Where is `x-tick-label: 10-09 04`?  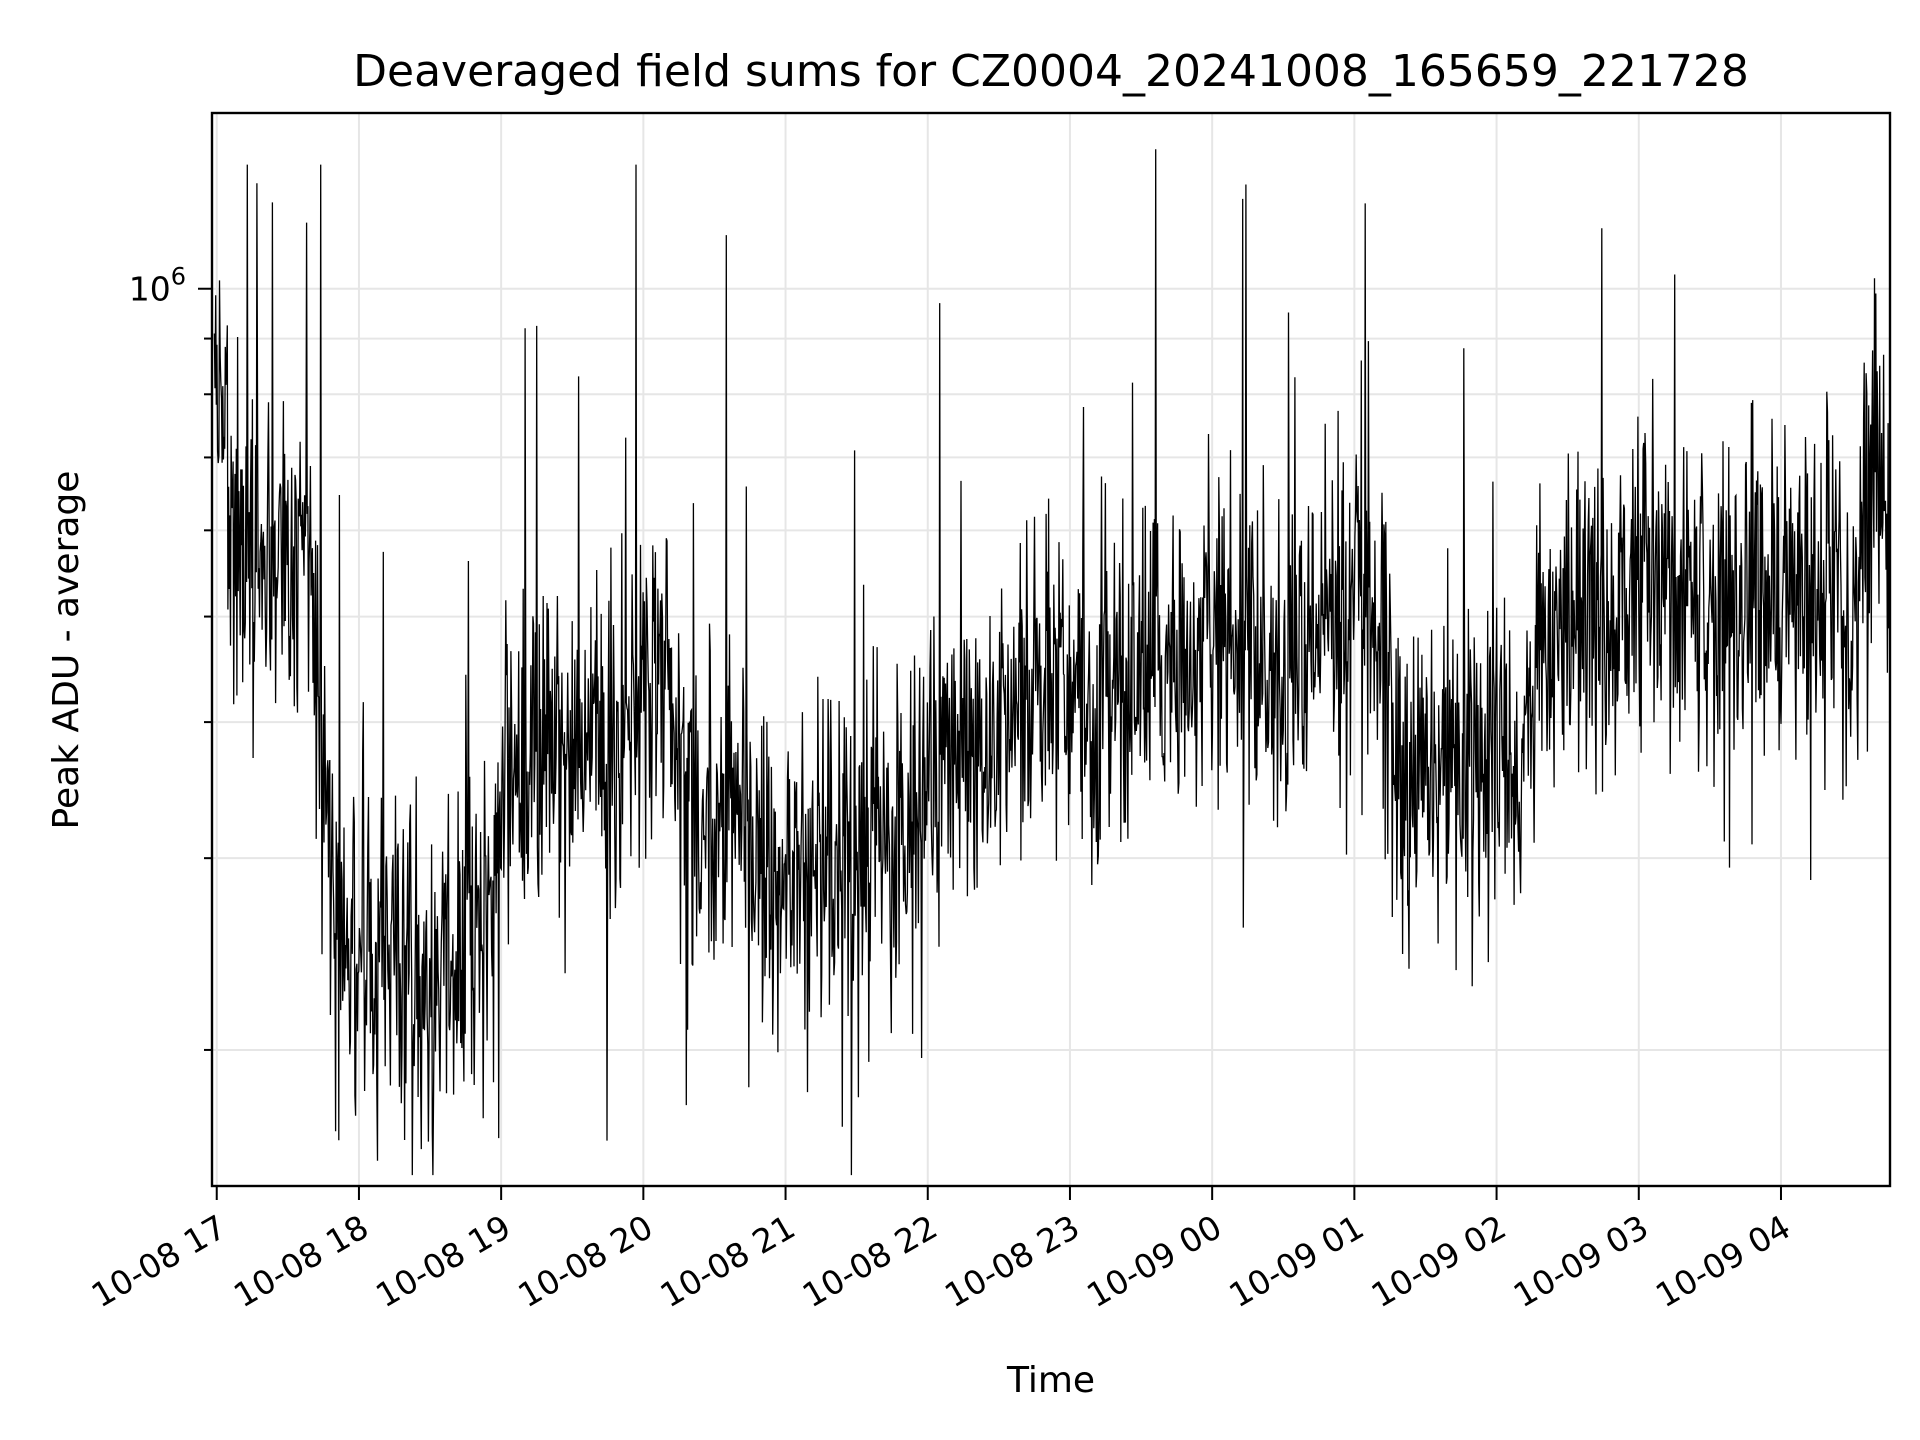
x-tick-label: 10-09 04 is located at coordinates (1723, 1261).